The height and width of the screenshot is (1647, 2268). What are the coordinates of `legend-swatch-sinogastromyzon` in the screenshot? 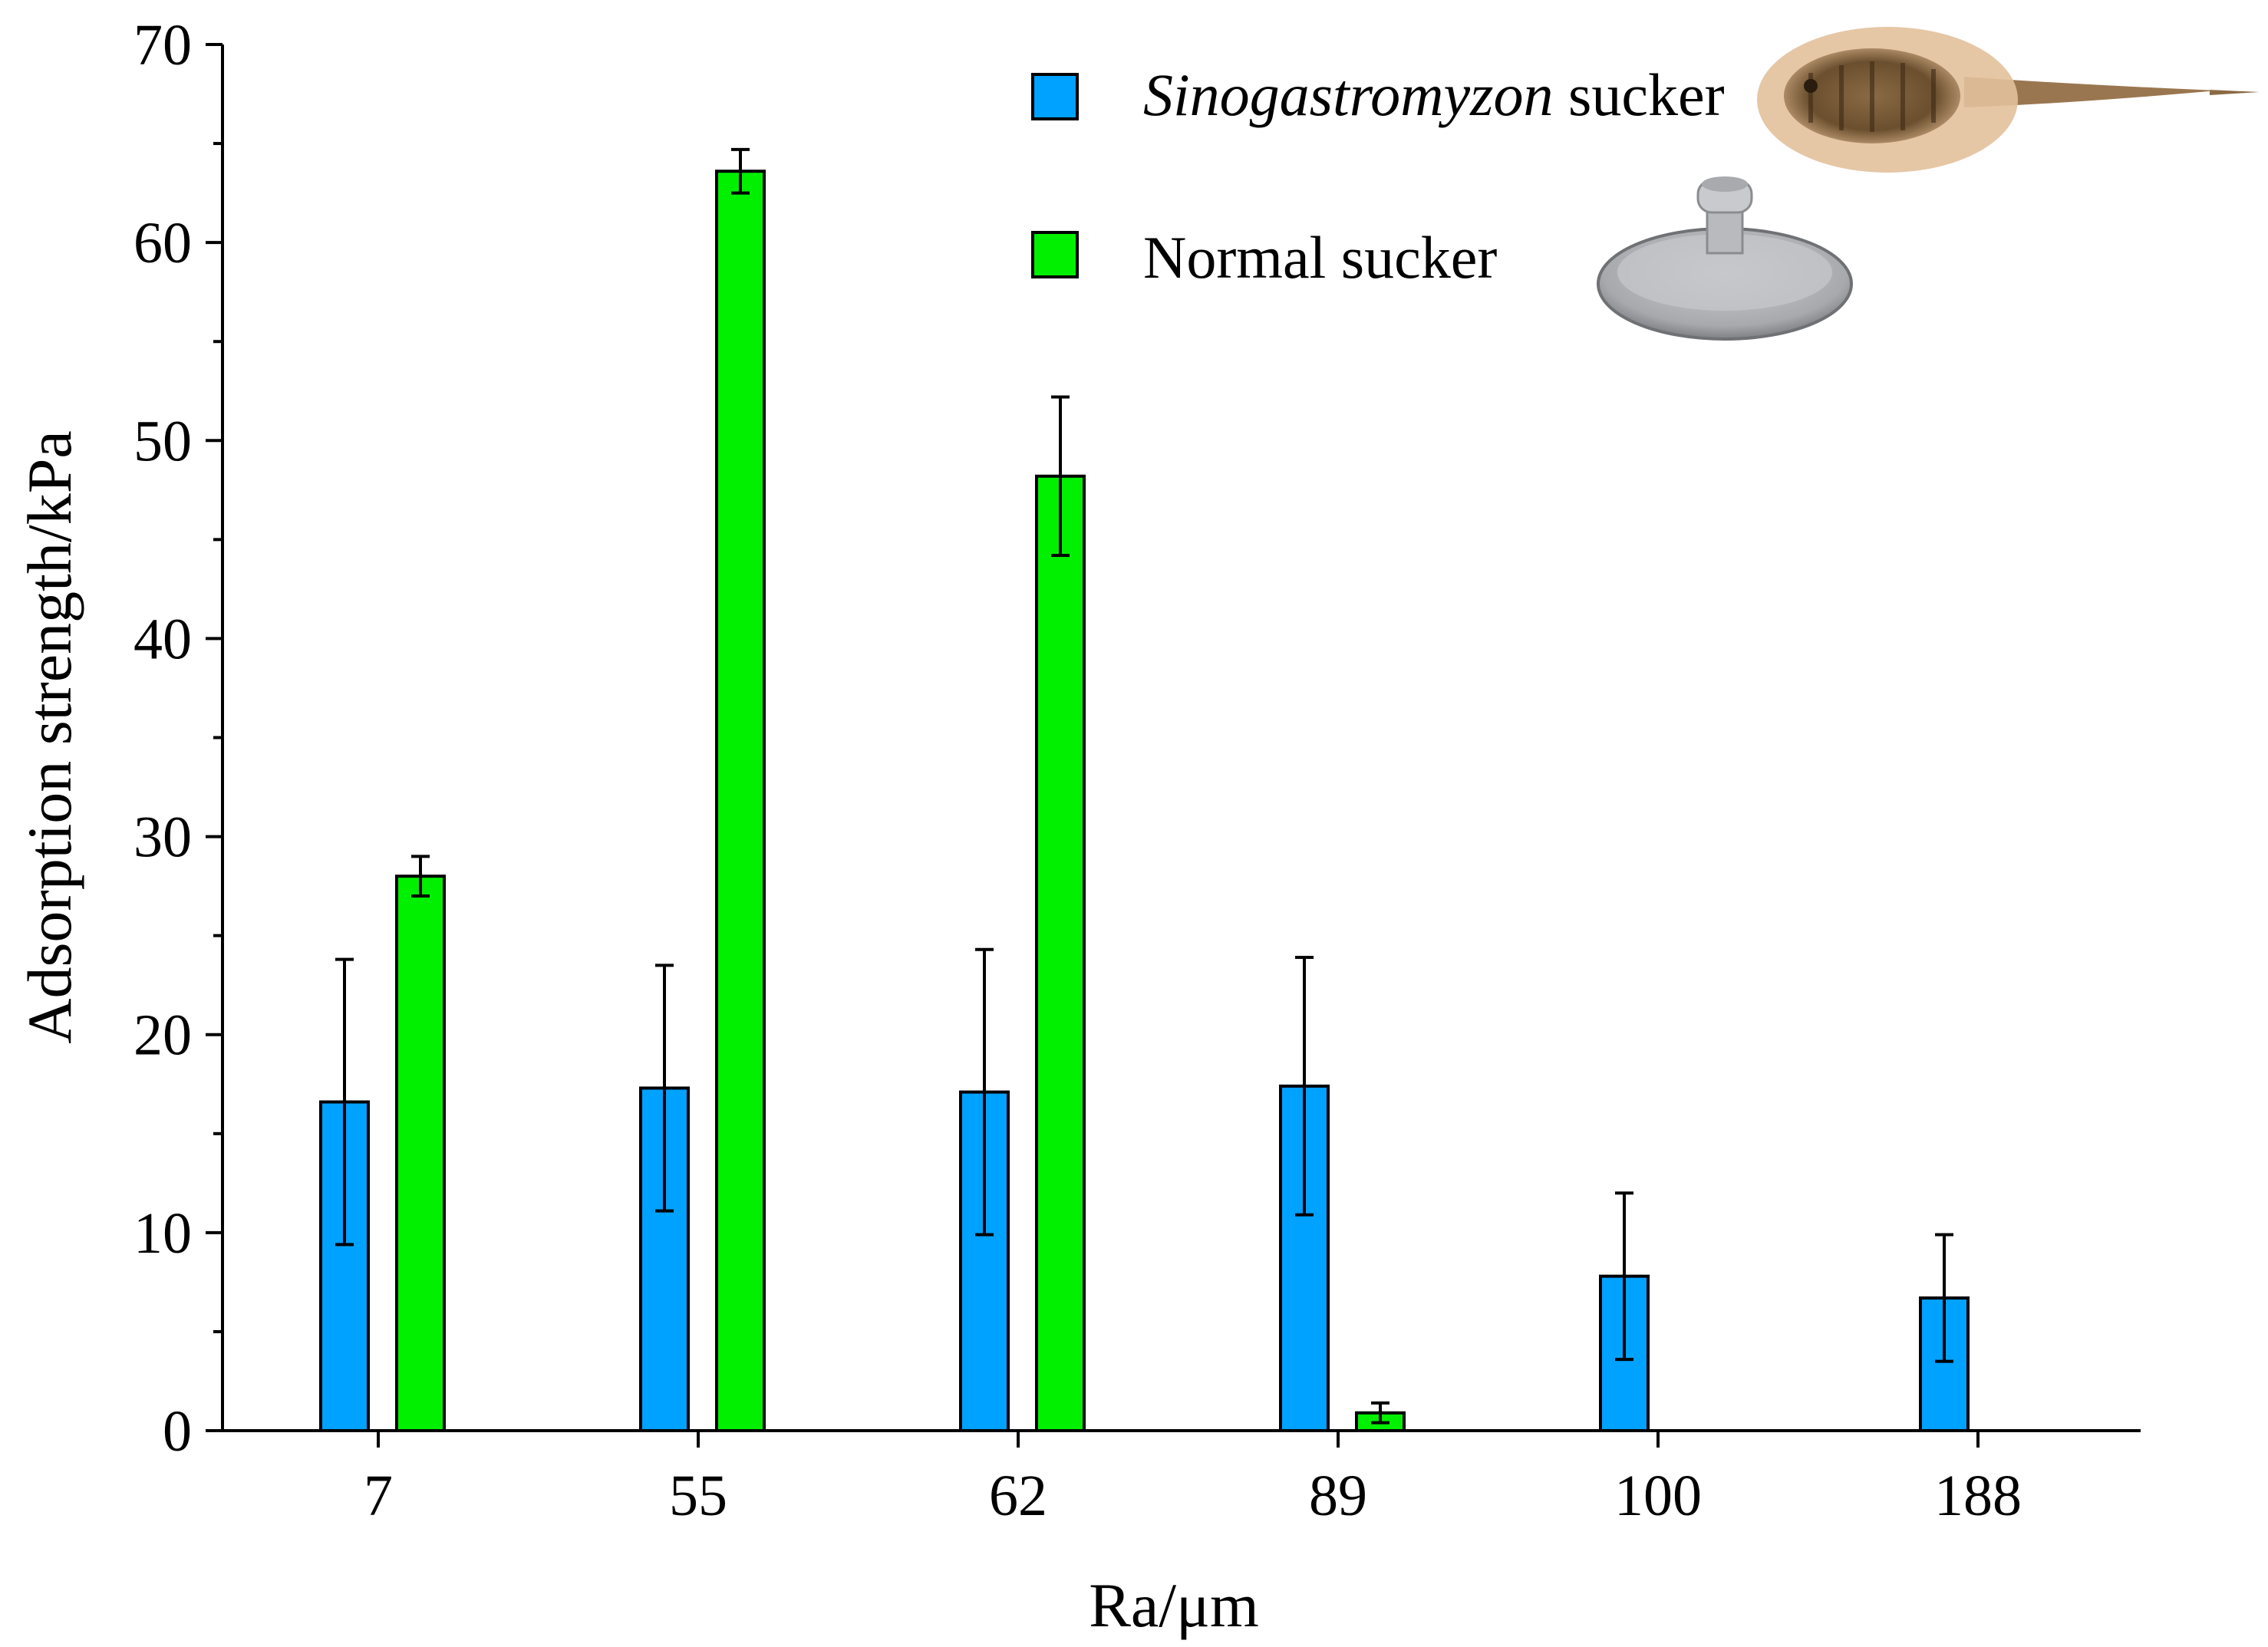 It's located at (1055, 96).